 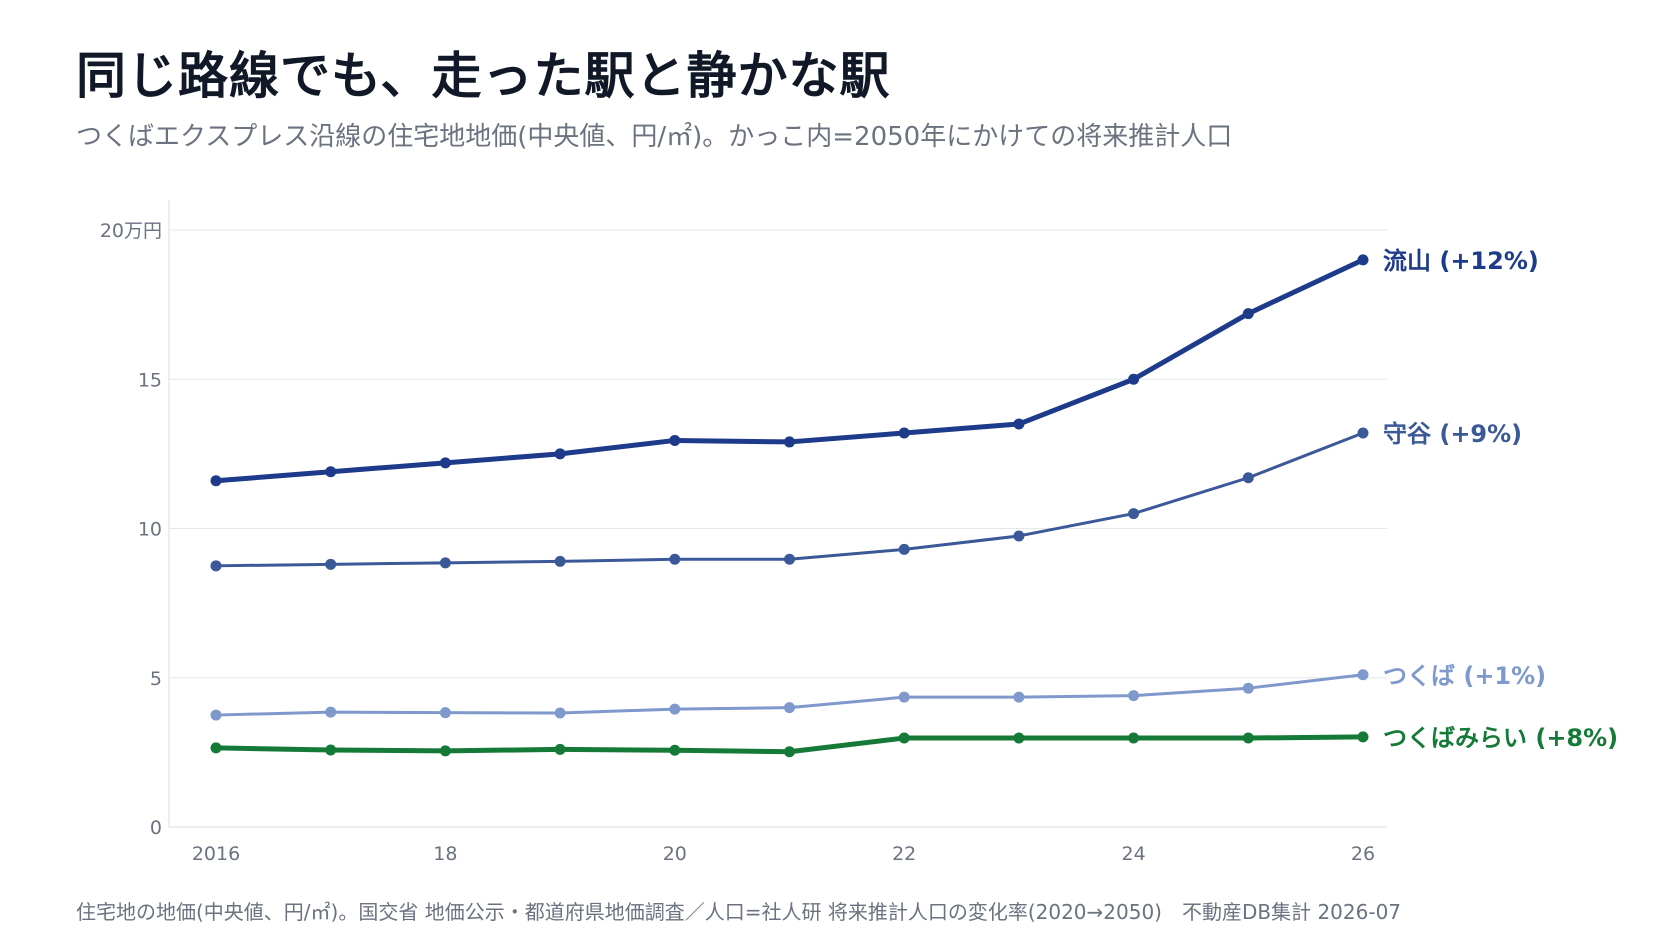 I want to click on chart-title: 同じ路線でも、走った駅と静かな駅, so click(x=483, y=76).